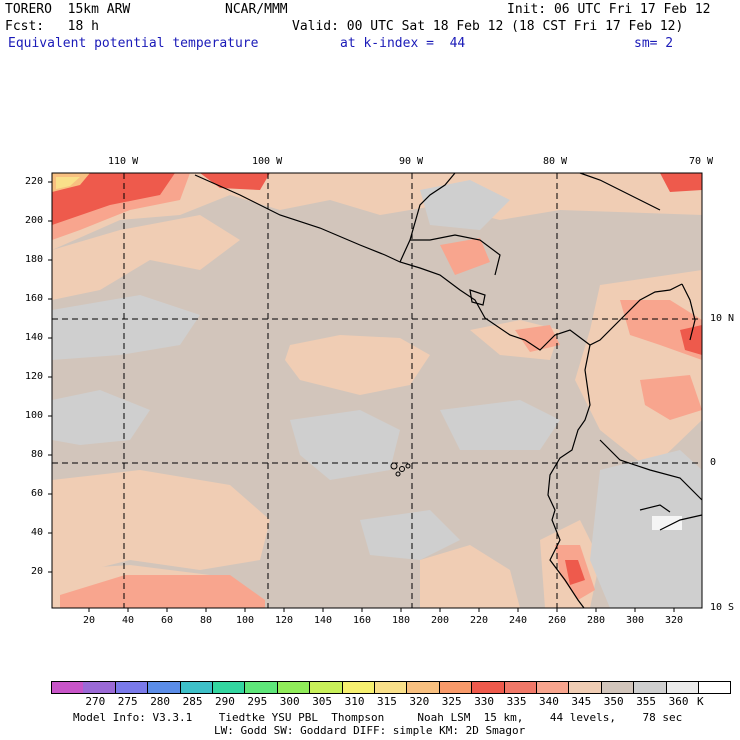  Describe the element at coordinates (700, 701) in the screenshot. I see `colorbar-unit: K` at that location.